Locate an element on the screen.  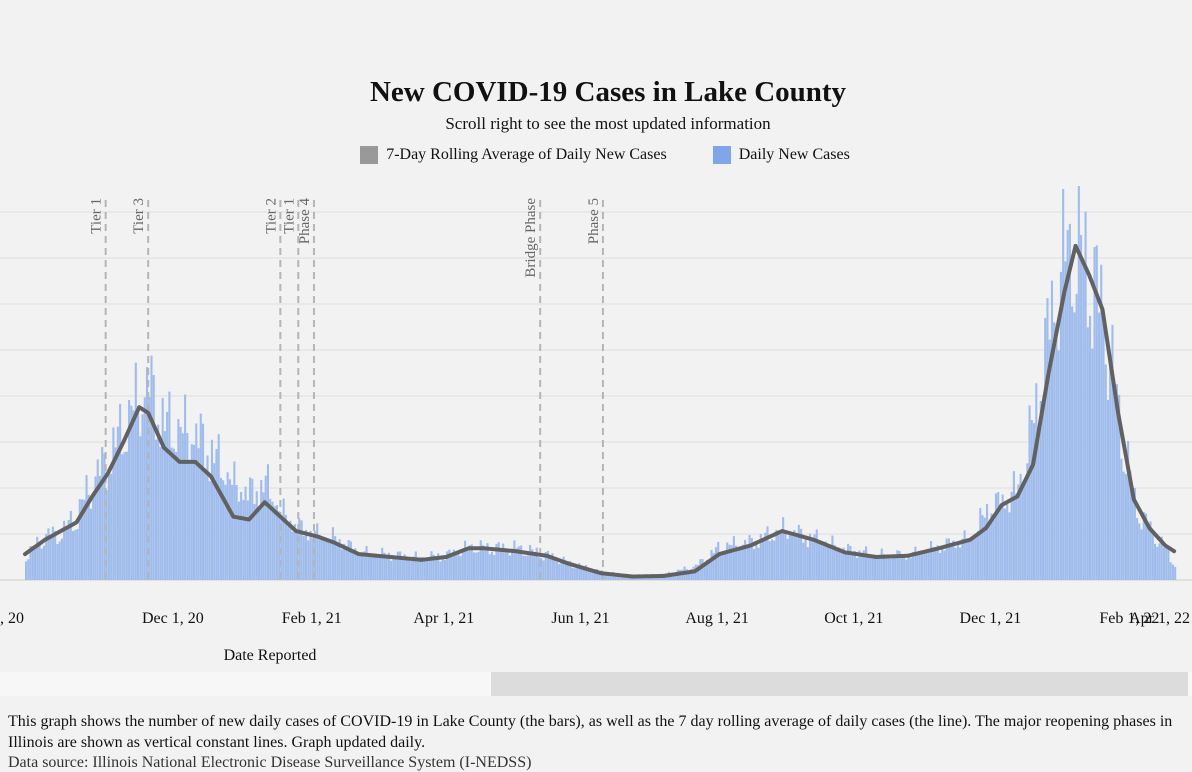
legend-item-rolling-average: 7-Day Rolling Average of Daily New Cases is located at coordinates (513, 155).